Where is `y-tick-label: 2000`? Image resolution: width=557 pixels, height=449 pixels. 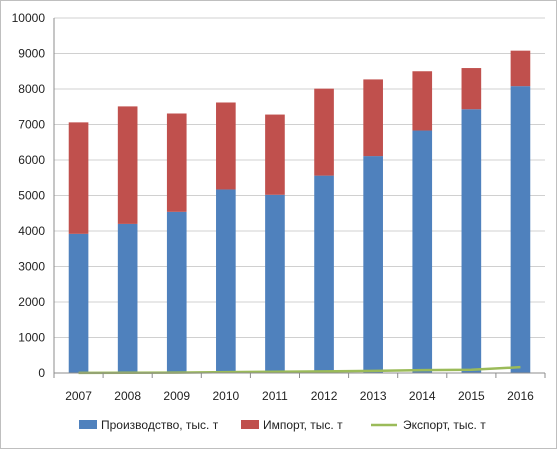 y-tick-label: 2000 is located at coordinates (31, 302).